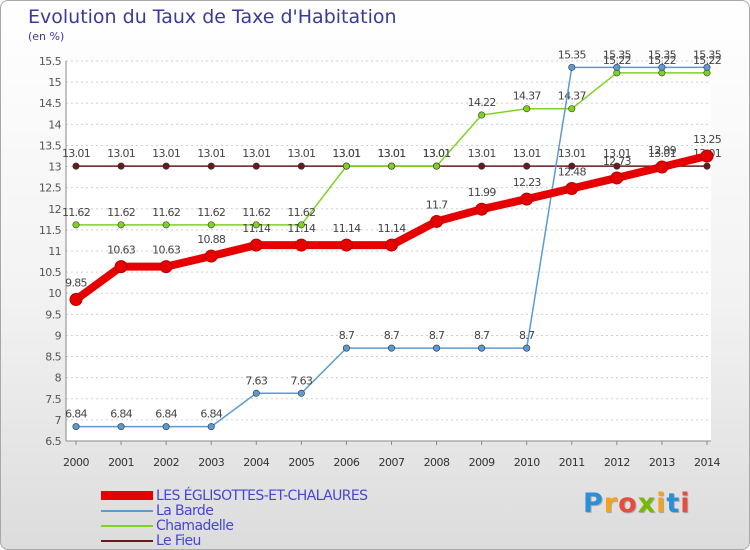  Describe the element at coordinates (50, 103) in the screenshot. I see `y-tick-label: 14.5` at that location.